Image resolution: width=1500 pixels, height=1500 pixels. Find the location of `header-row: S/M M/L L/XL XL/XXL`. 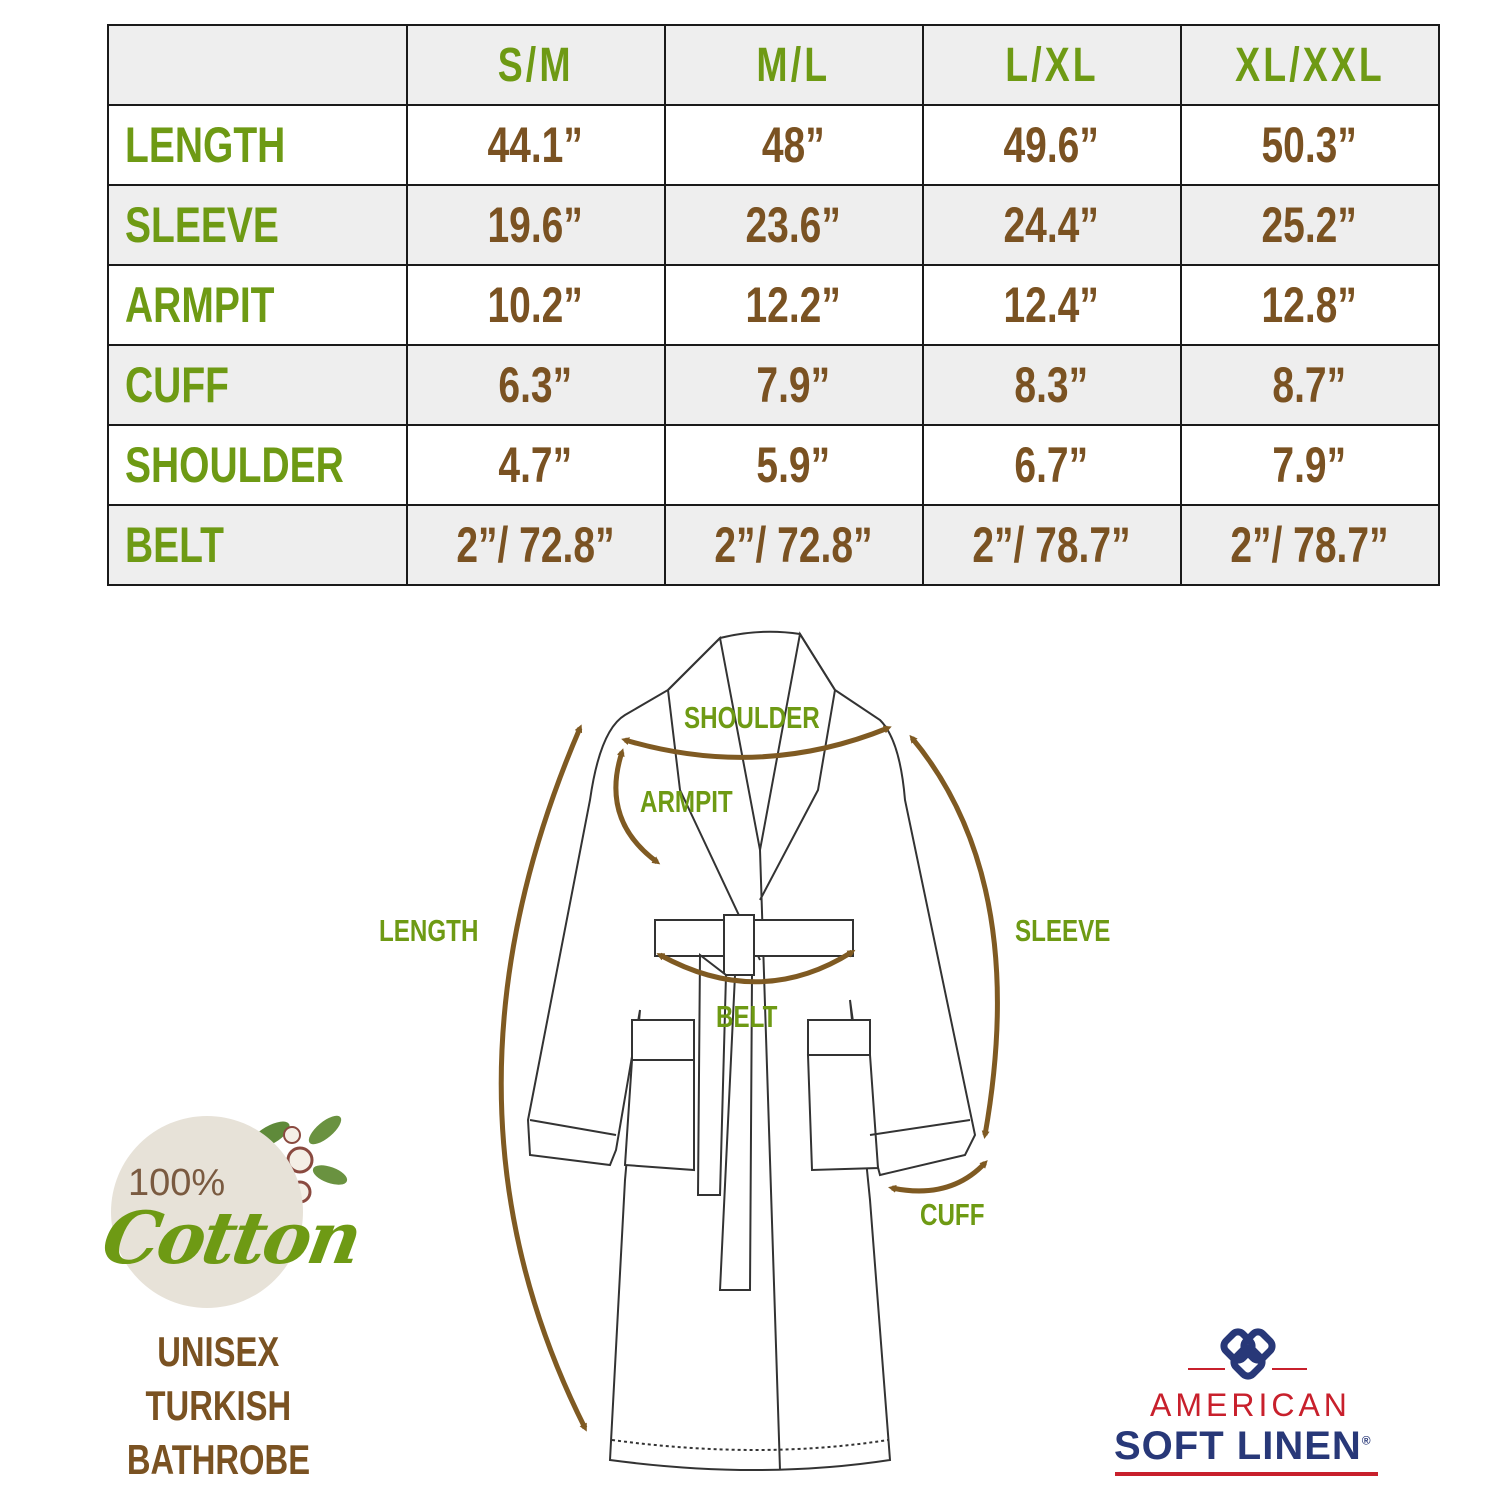

header-row: S/M M/L L/XL XL/XXL is located at coordinates (773, 65).